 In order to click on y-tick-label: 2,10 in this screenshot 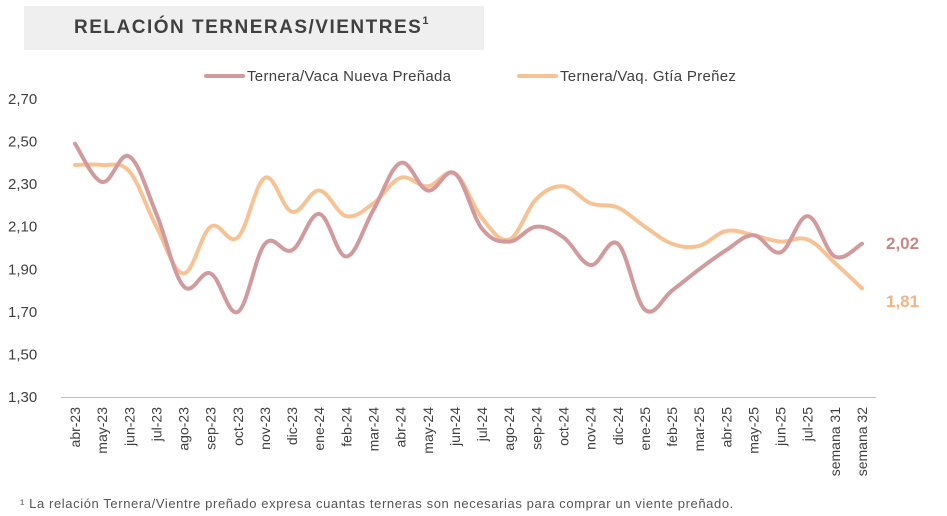, I will do `click(22, 227)`.